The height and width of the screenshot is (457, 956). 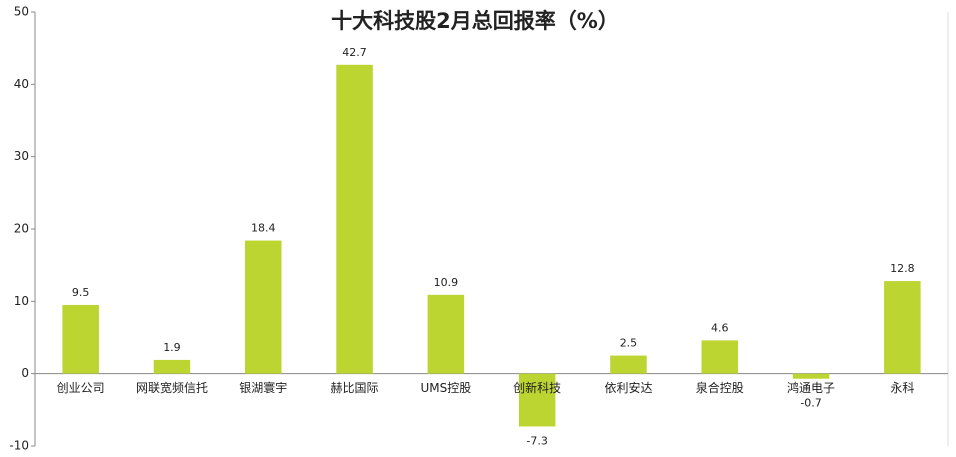 What do you see at coordinates (172, 387) in the screenshot?
I see `x-tick-label: 网联宽频信托` at bounding box center [172, 387].